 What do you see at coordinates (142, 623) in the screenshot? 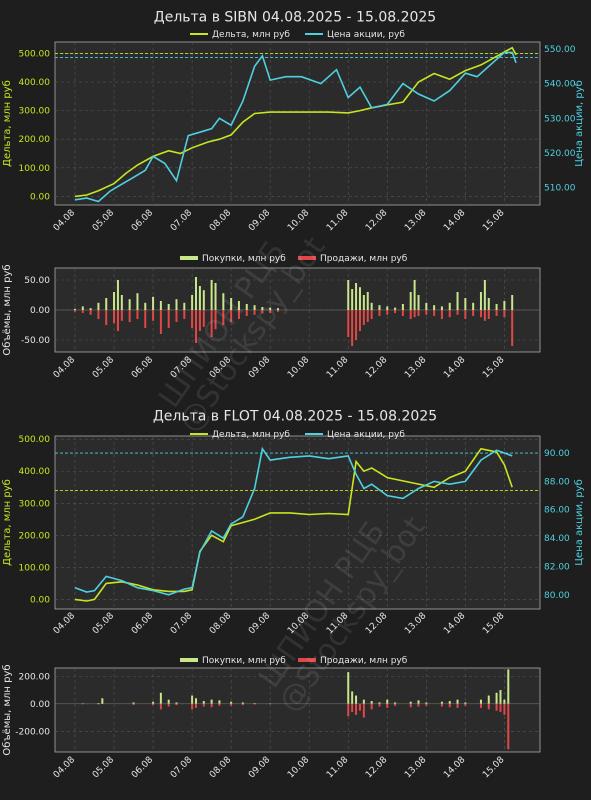
I see `x-tick-label: 06.08` at bounding box center [142, 623].